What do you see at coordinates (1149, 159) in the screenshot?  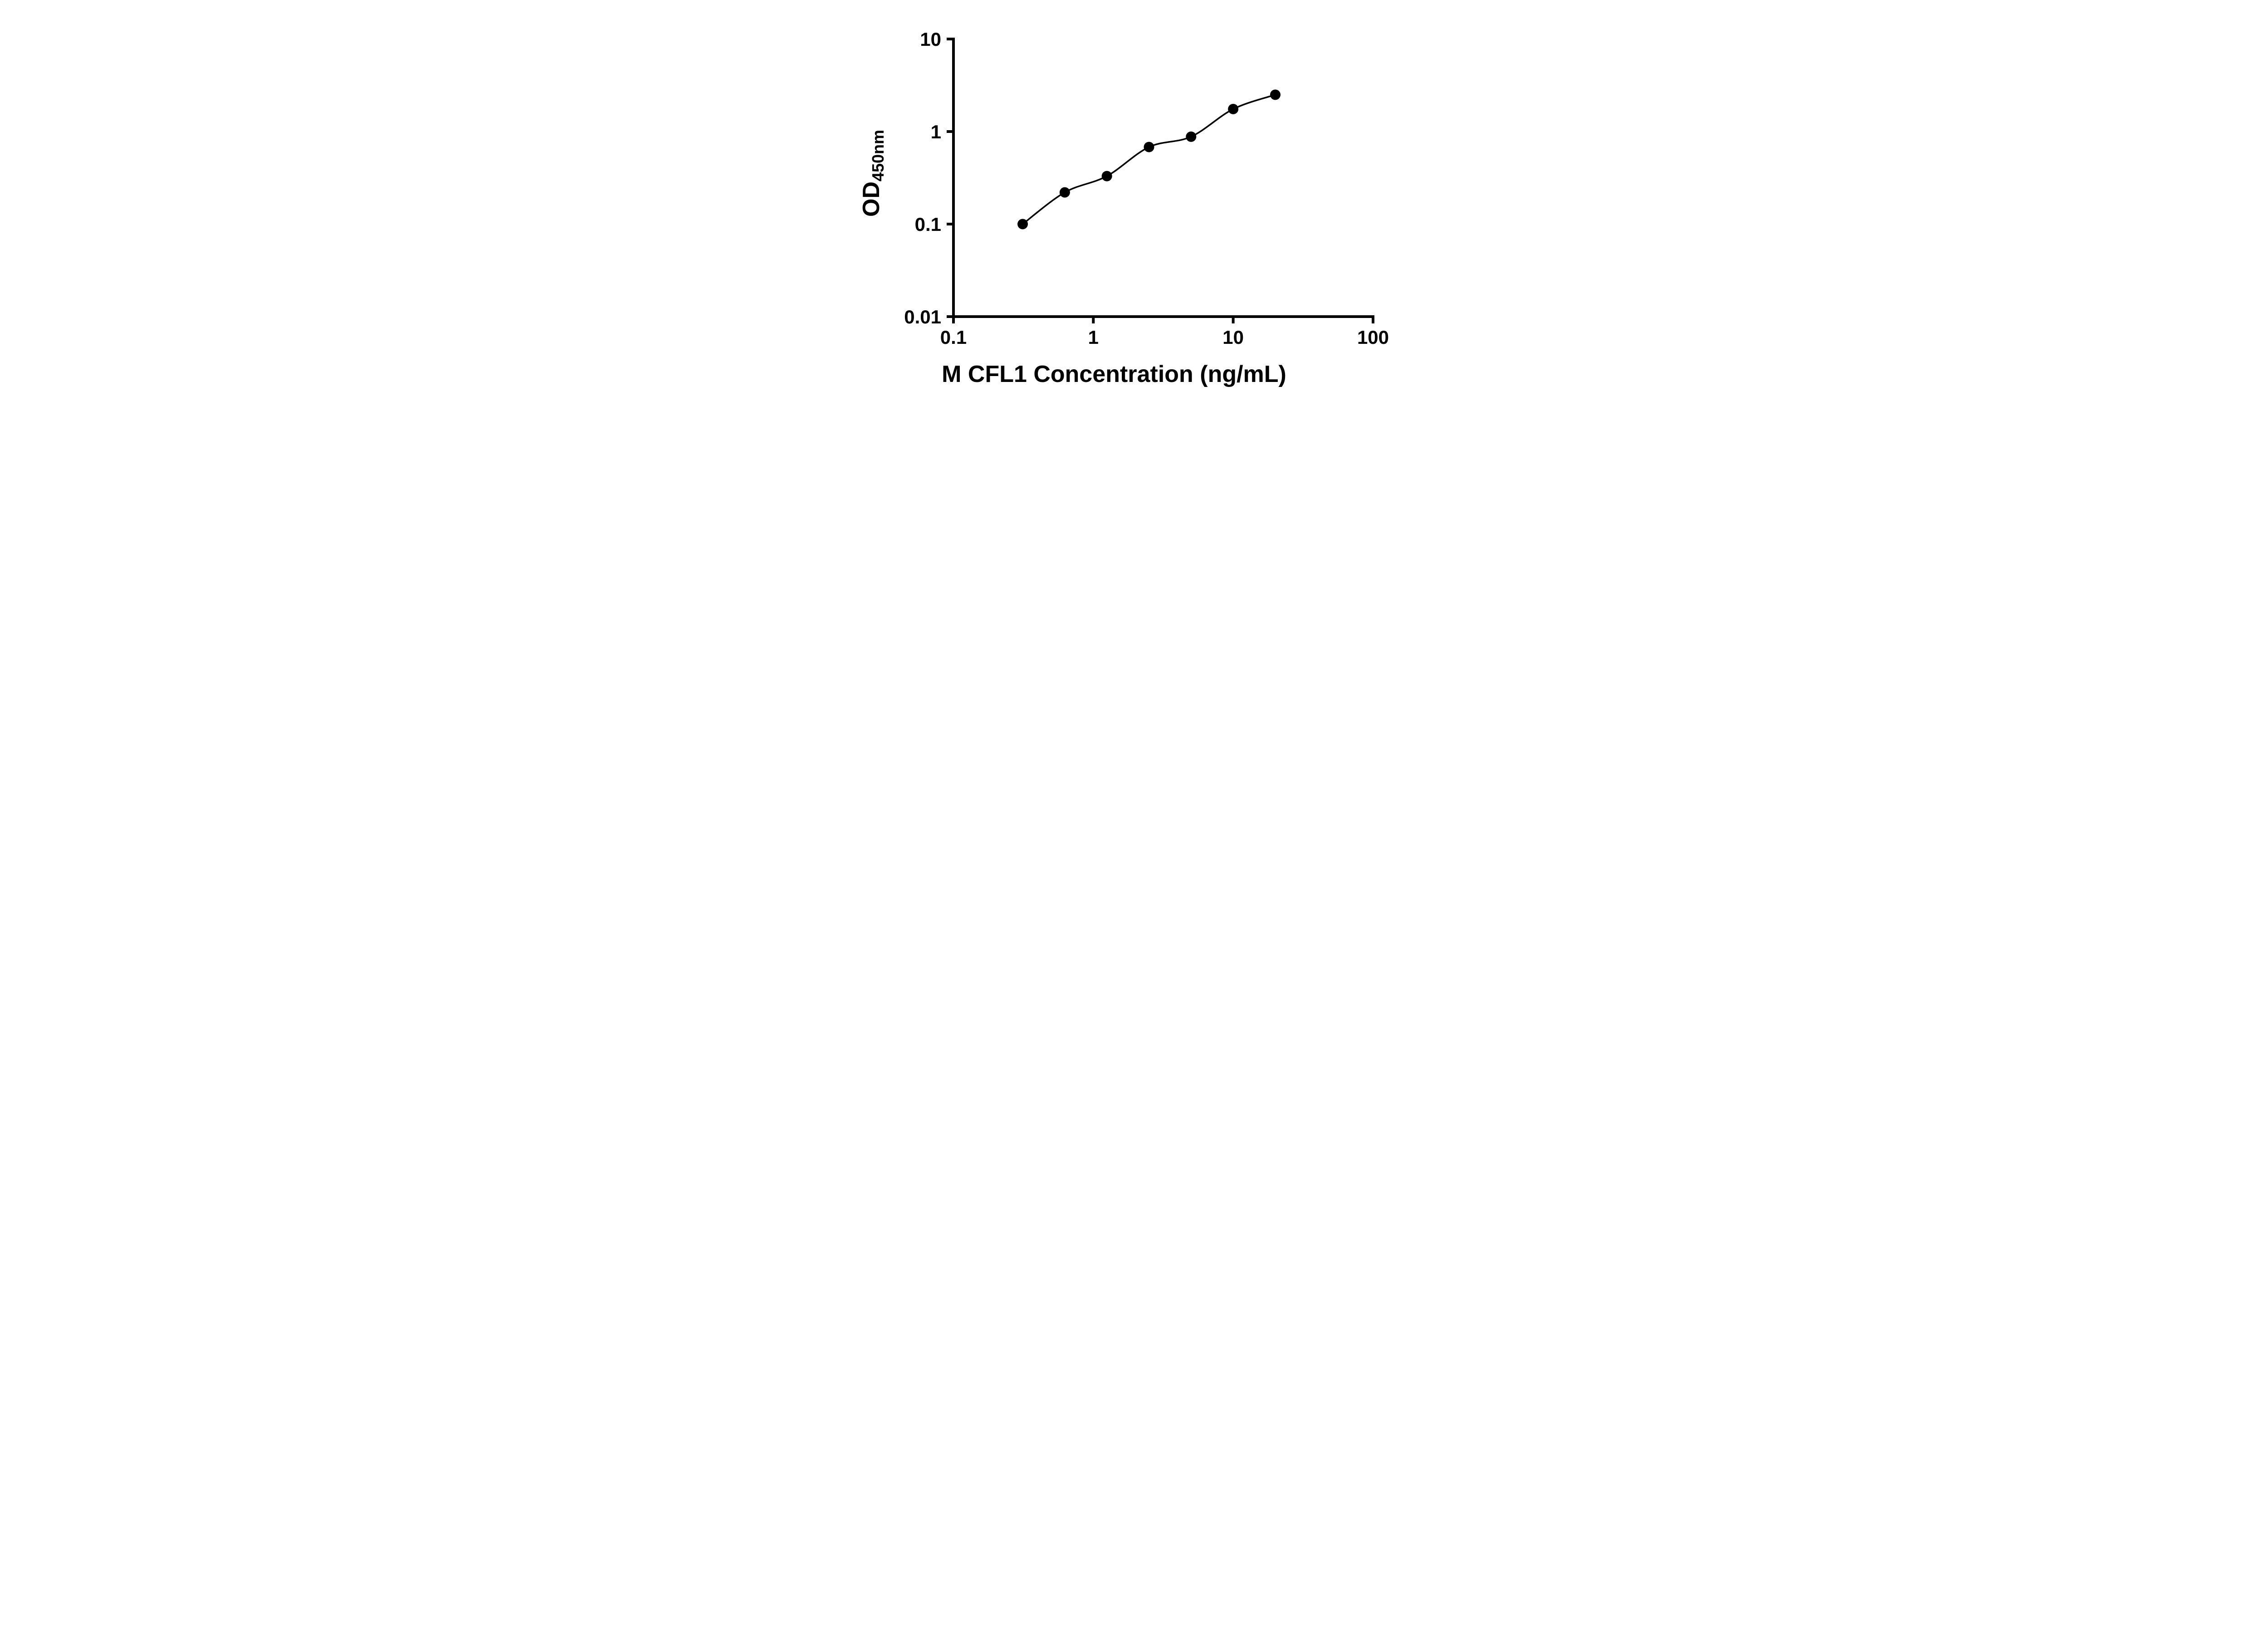 I see `fit-curve` at bounding box center [1149, 159].